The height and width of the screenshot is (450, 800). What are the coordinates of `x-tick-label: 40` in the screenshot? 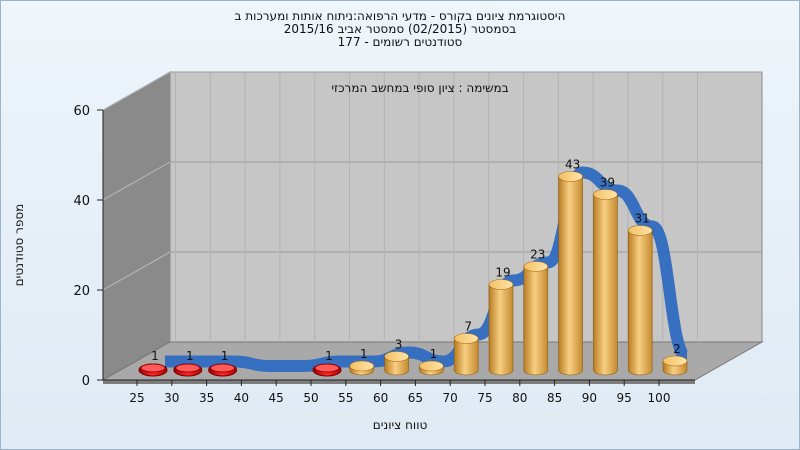 It's located at (241, 398).